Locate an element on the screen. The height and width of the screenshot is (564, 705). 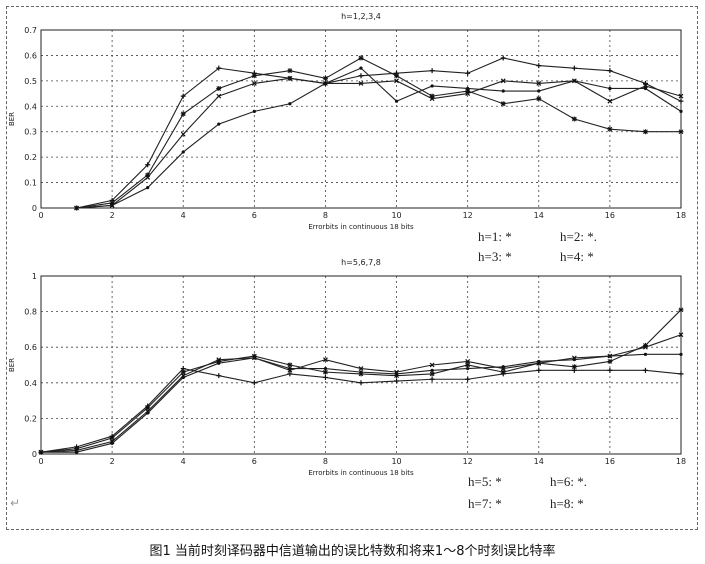
x-tick-label: 14 is located at coordinates (539, 215).